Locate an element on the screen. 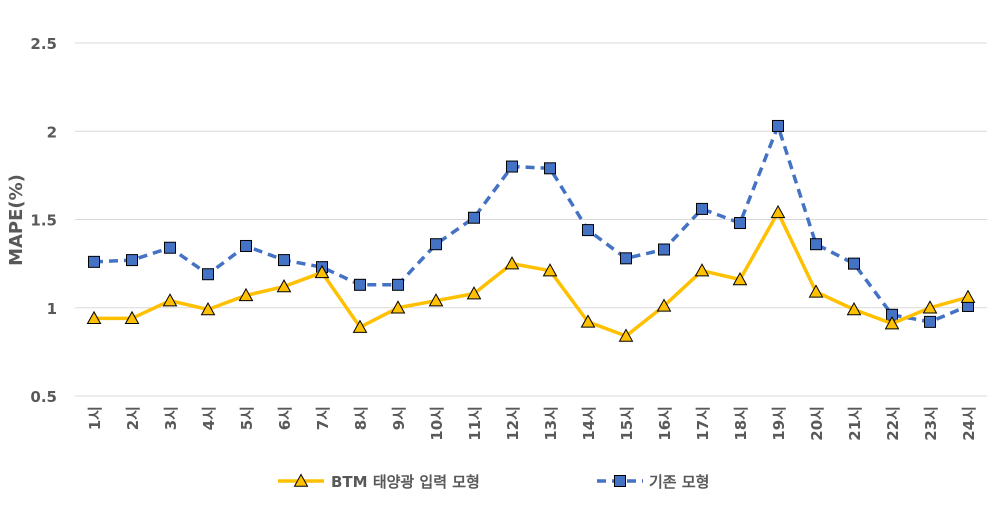  x-tick-label: 16시 is located at coordinates (665, 423).